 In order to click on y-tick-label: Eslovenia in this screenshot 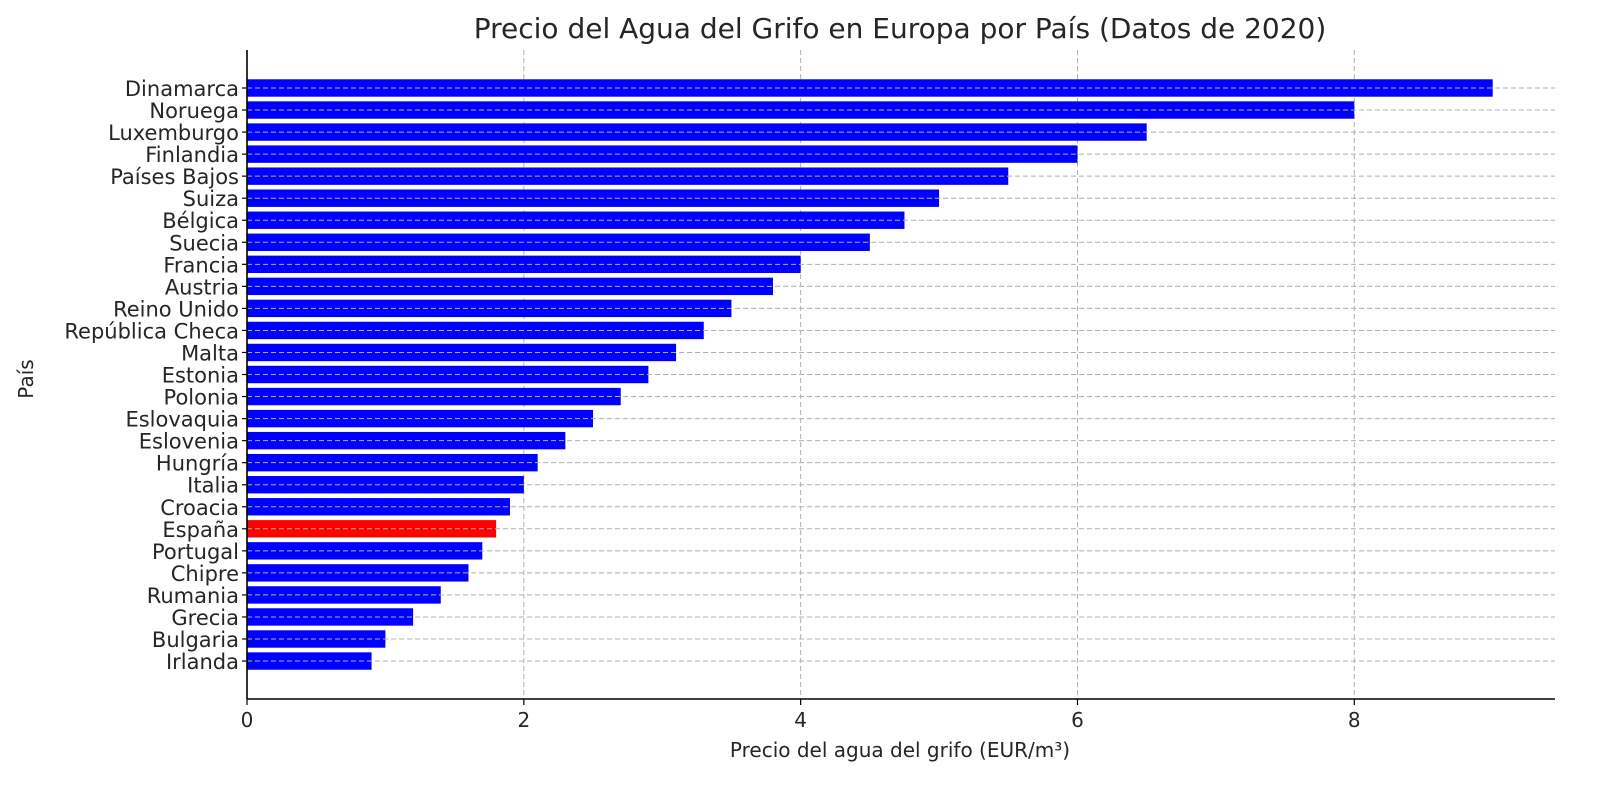, I will do `click(189, 442)`.